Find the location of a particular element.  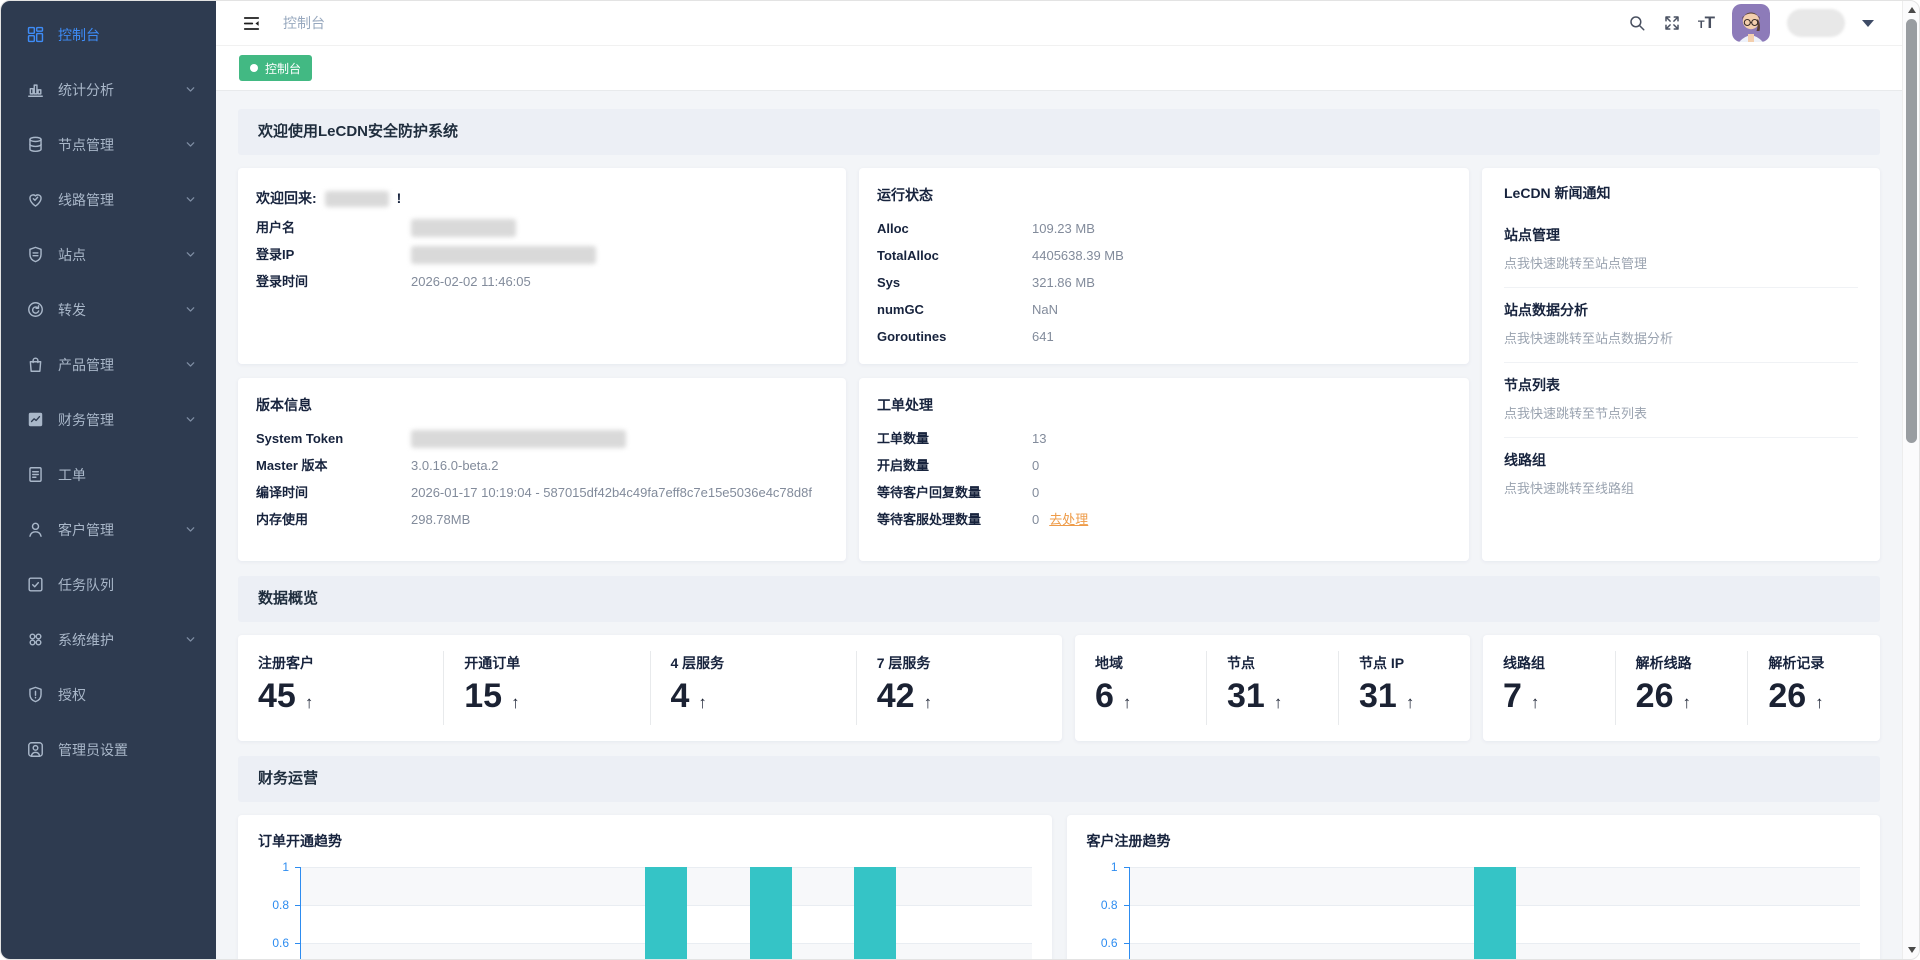

stat-value: 15 ↑ is located at coordinates (492, 696).